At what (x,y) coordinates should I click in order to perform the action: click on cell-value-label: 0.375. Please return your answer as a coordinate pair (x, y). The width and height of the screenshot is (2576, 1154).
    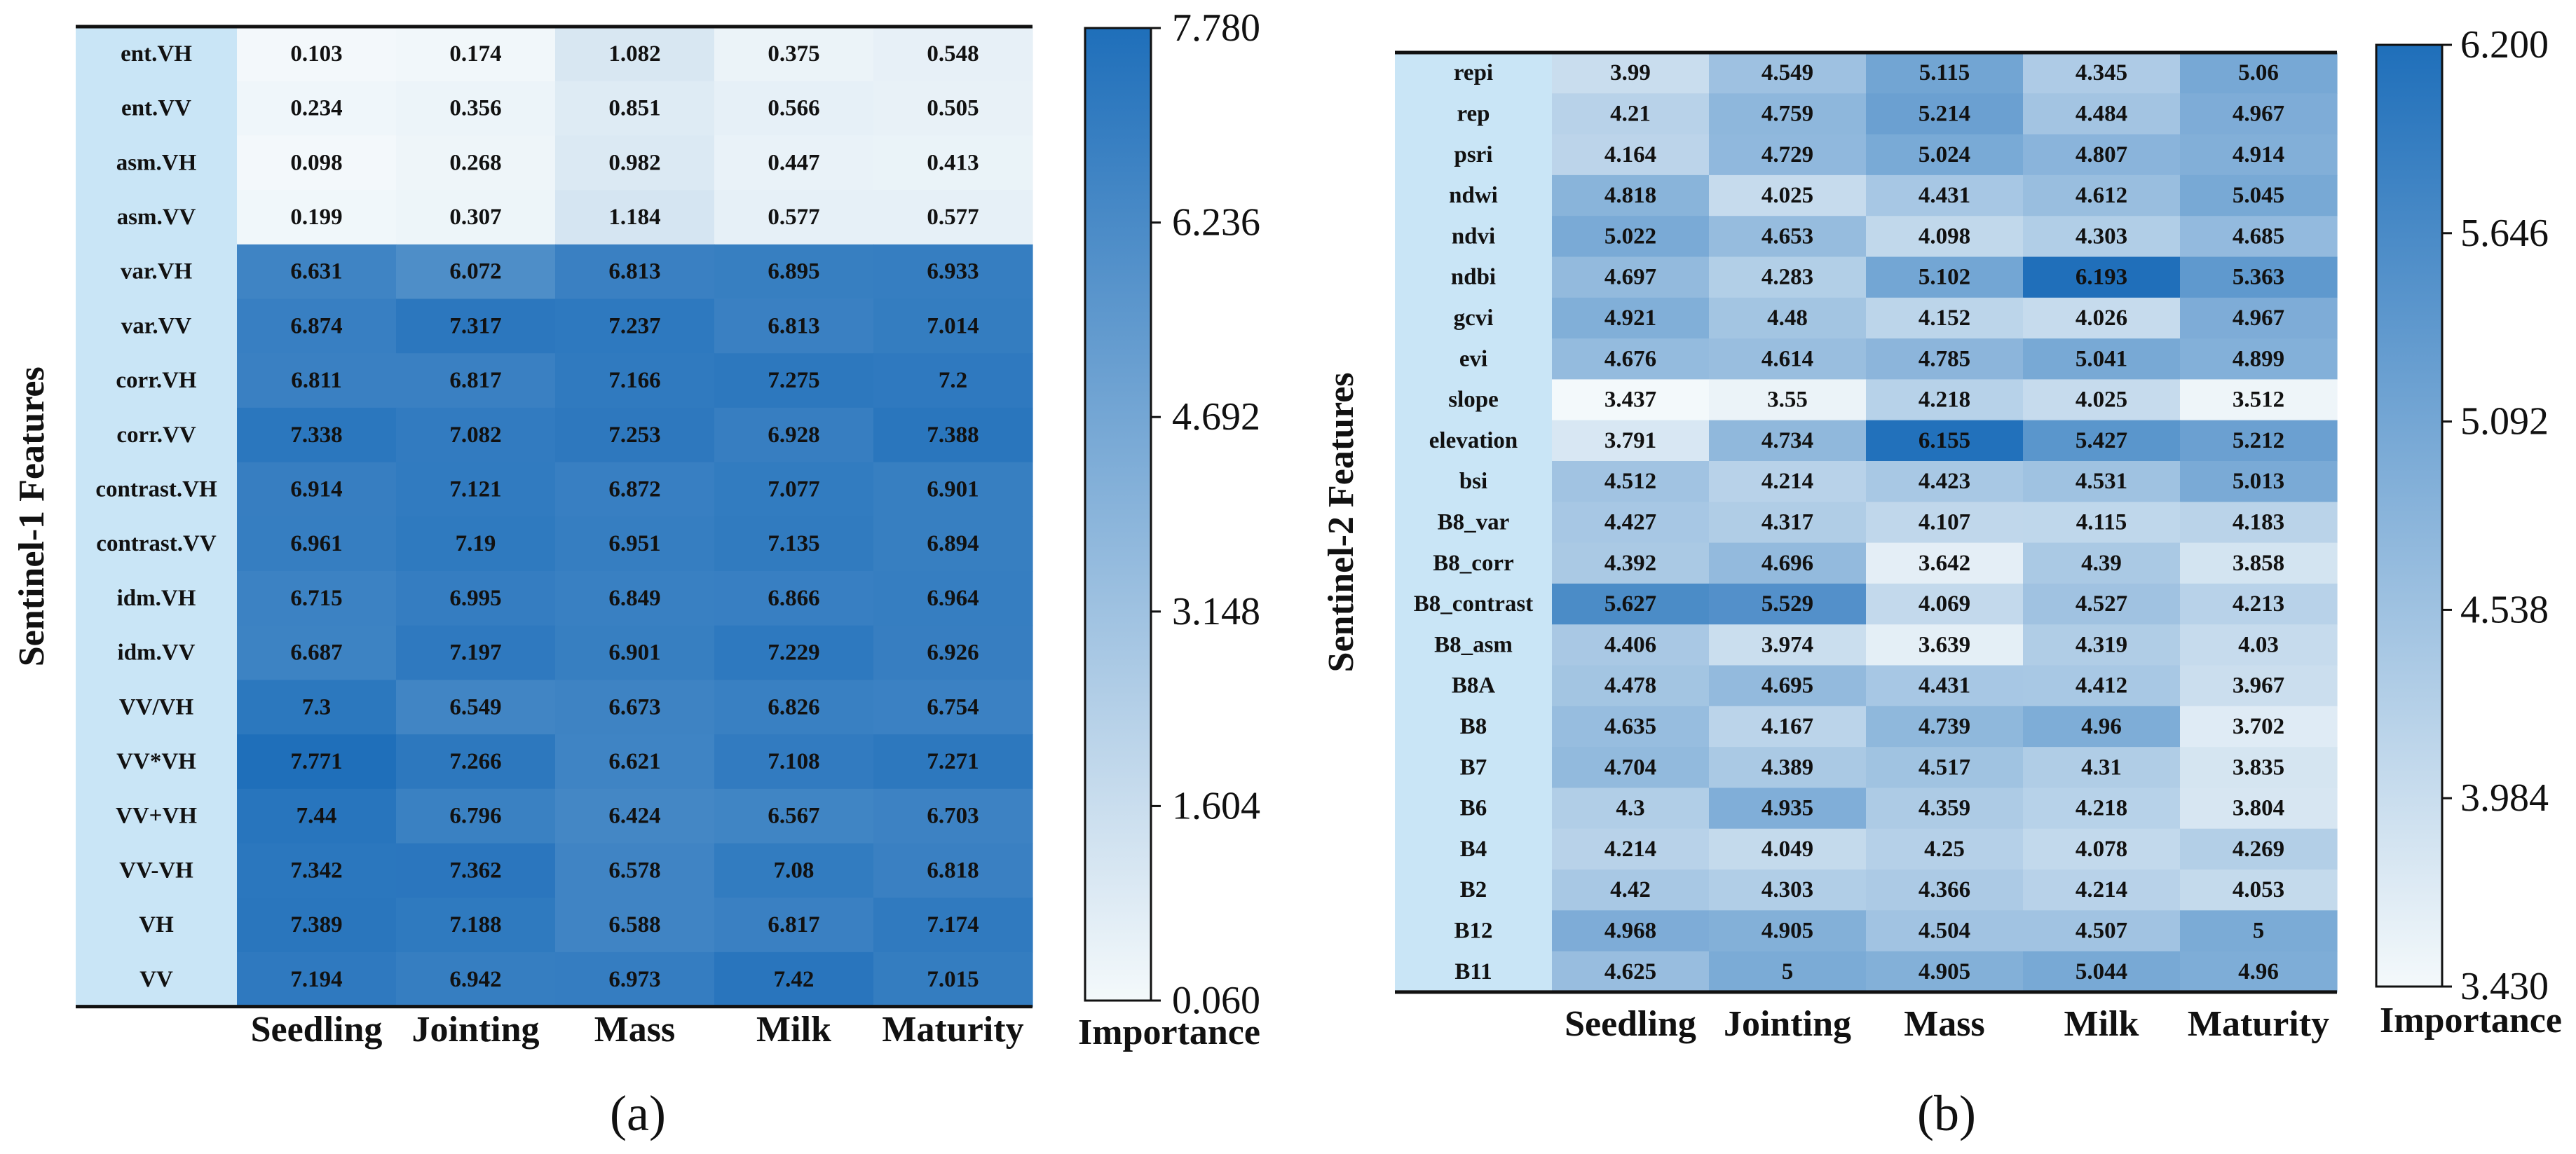
    Looking at the image, I should click on (793, 54).